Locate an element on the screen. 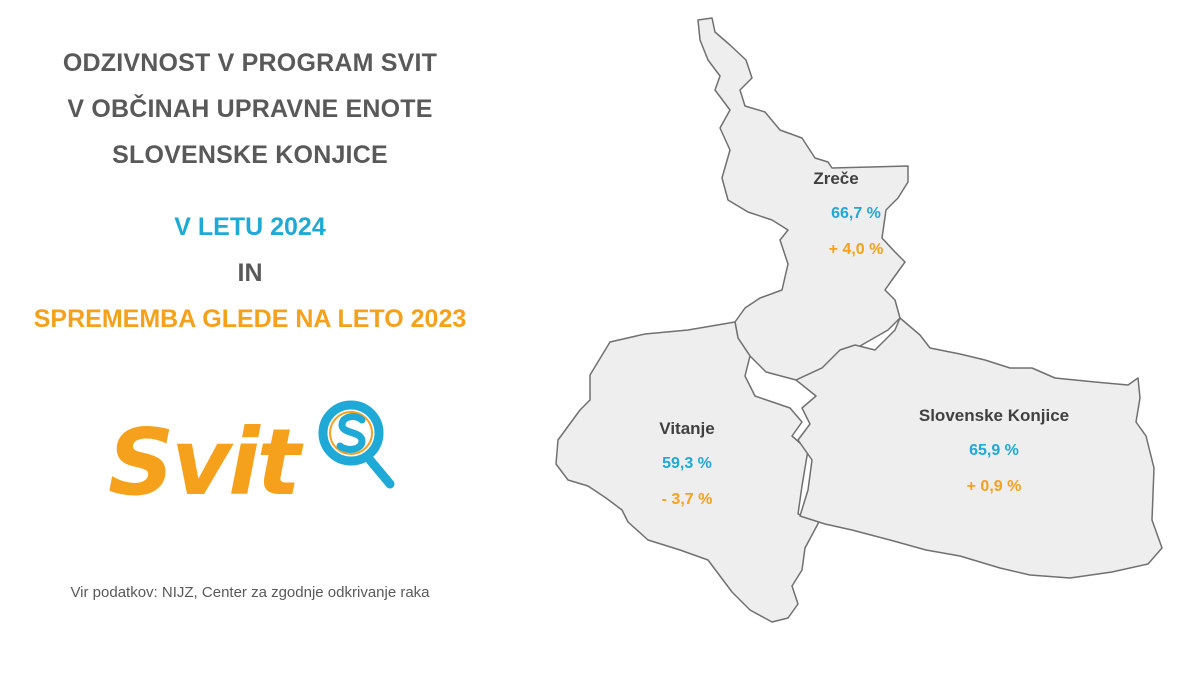  municipality-change: + 0,9 % is located at coordinates (994, 486).